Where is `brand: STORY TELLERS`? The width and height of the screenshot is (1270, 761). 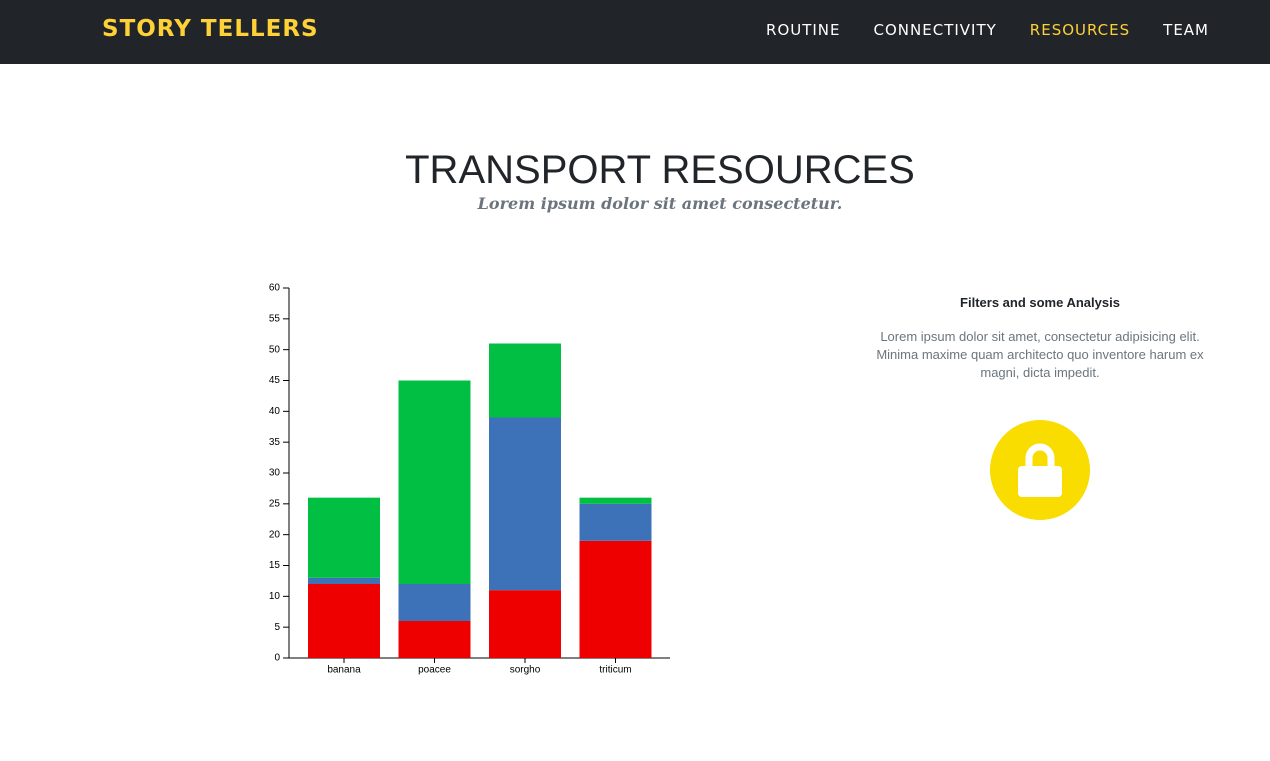 brand: STORY TELLERS is located at coordinates (210, 29).